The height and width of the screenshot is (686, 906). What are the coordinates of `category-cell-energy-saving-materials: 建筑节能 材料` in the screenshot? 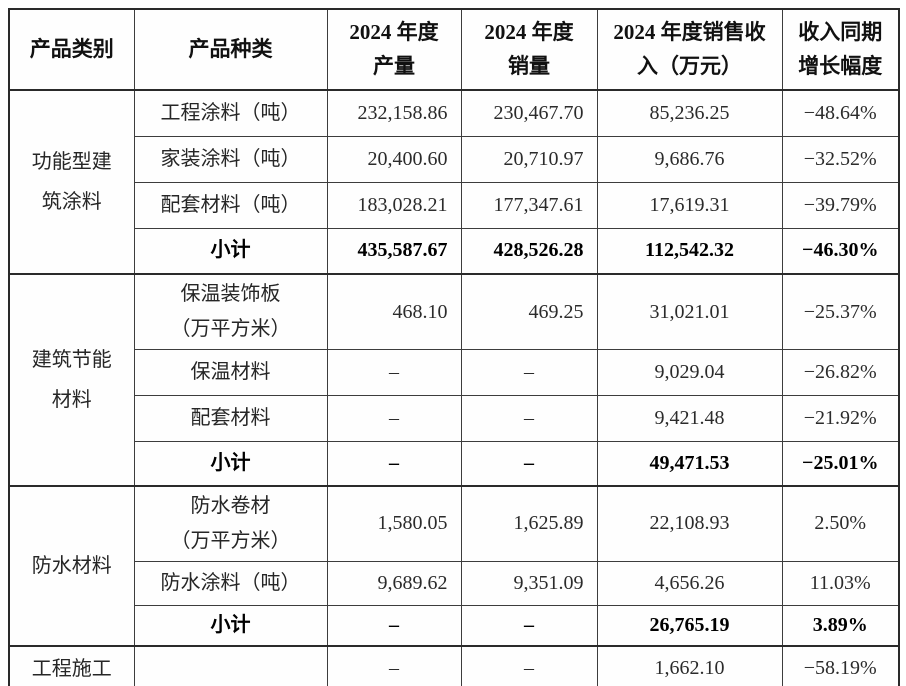 It's located at (71, 379).